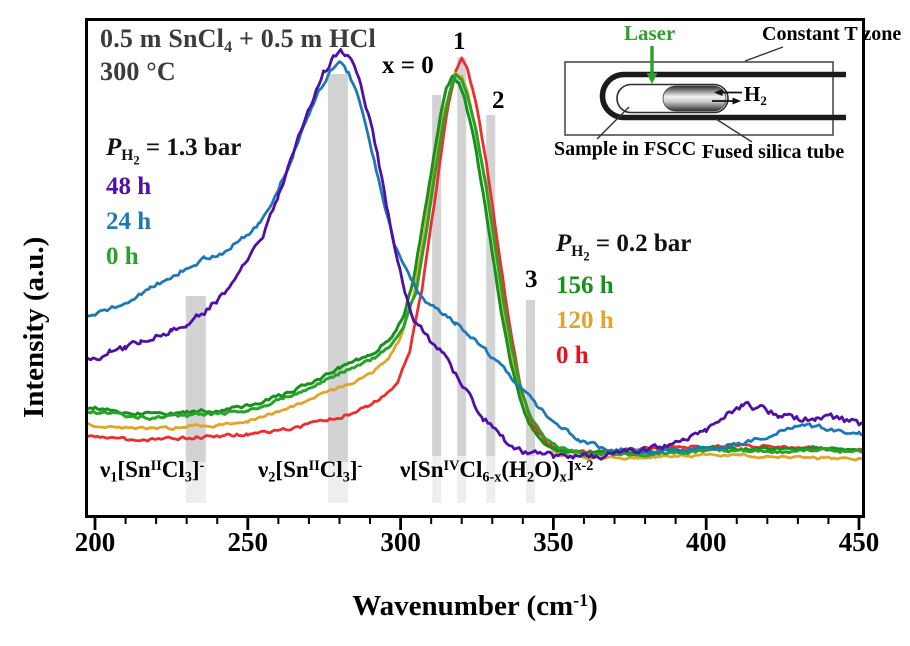 The image size is (910, 646). I want to click on legend-item-0h-0p2: 0 h, so click(572, 355).